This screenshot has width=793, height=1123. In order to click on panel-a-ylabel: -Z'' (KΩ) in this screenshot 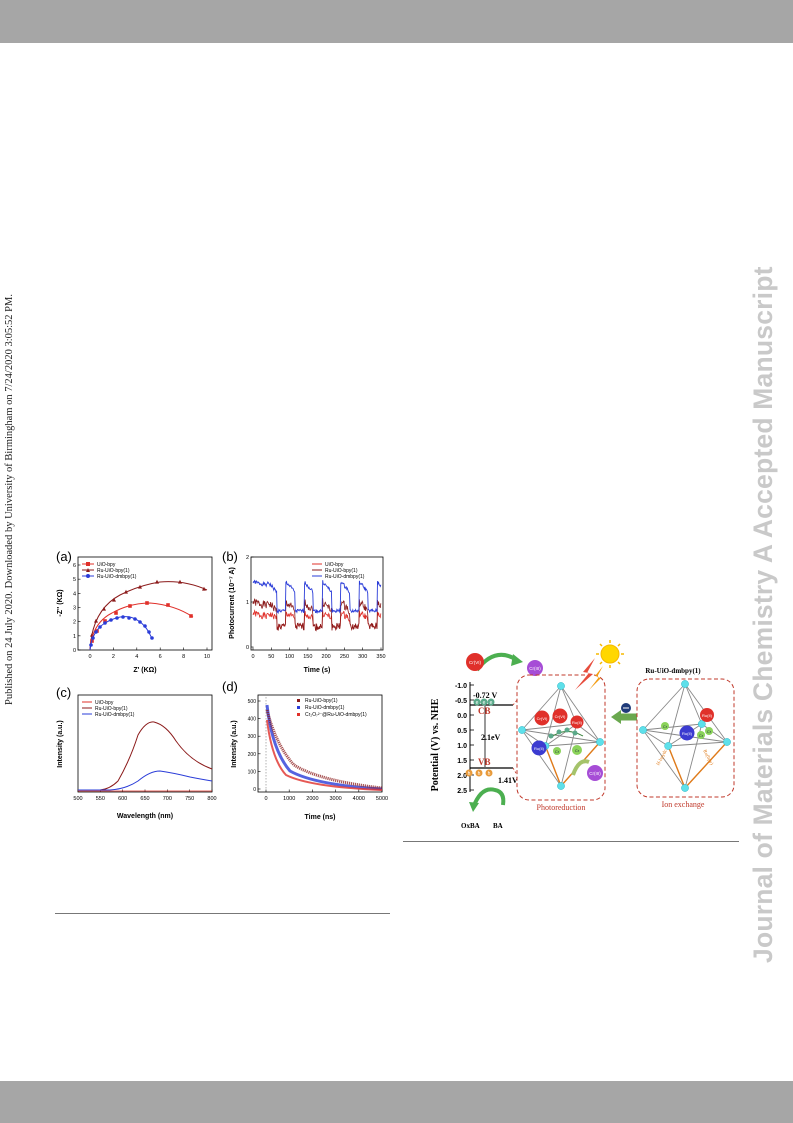, I will do `click(60, 602)`.